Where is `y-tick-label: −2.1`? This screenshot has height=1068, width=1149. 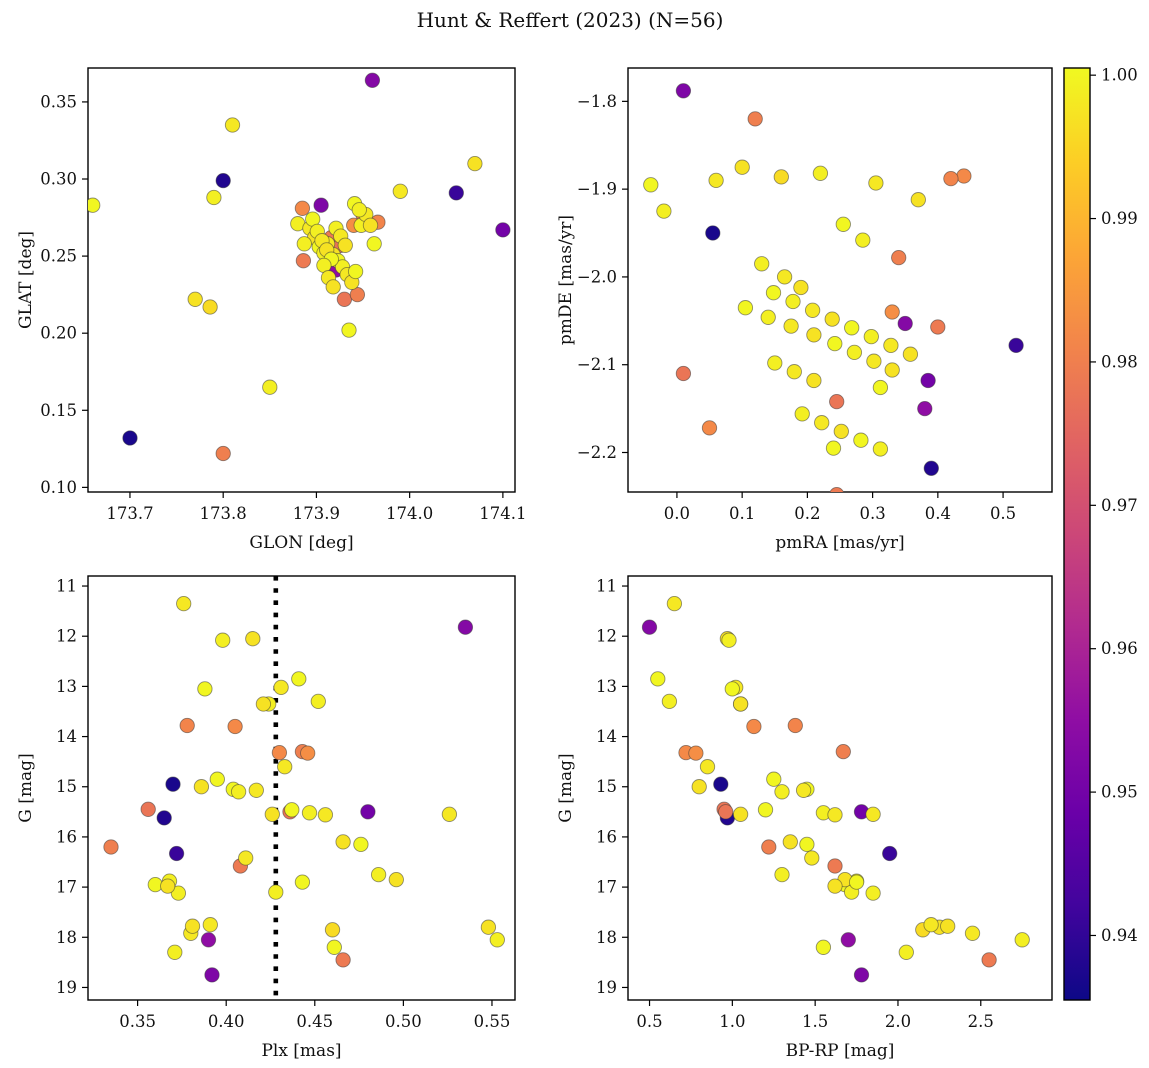
y-tick-label: −2.1 is located at coordinates (597, 364).